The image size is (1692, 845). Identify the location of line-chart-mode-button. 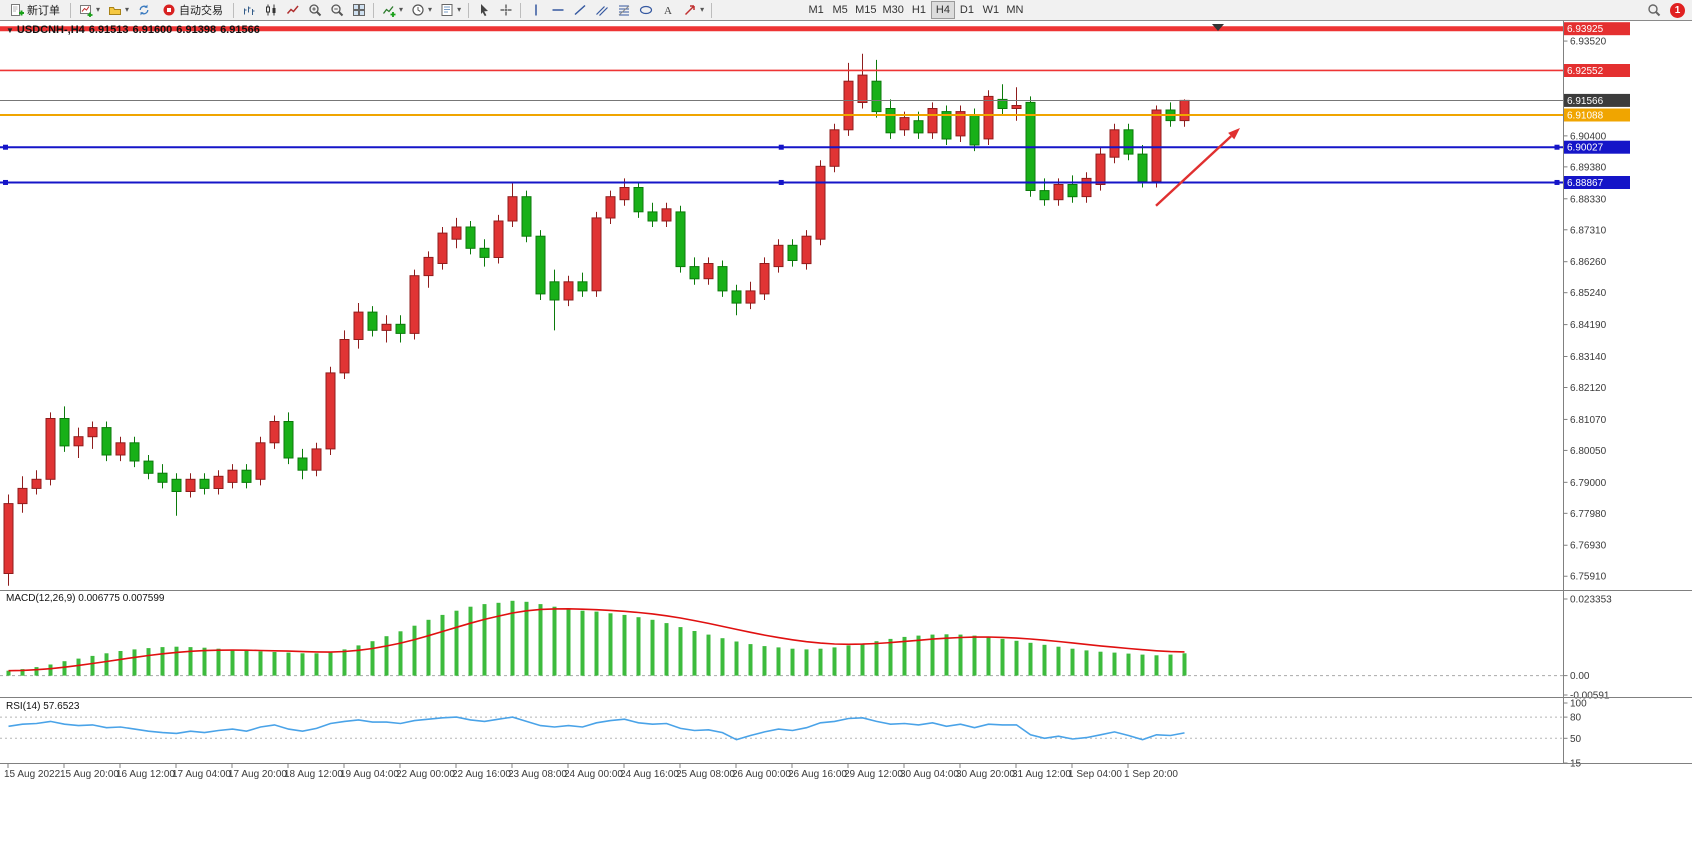
(292, 10).